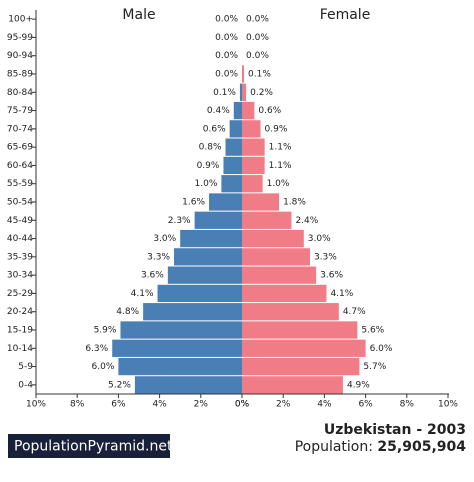 This screenshot has height=482, width=474. I want to click on y-tick-label: 60-64, so click(20, 166).